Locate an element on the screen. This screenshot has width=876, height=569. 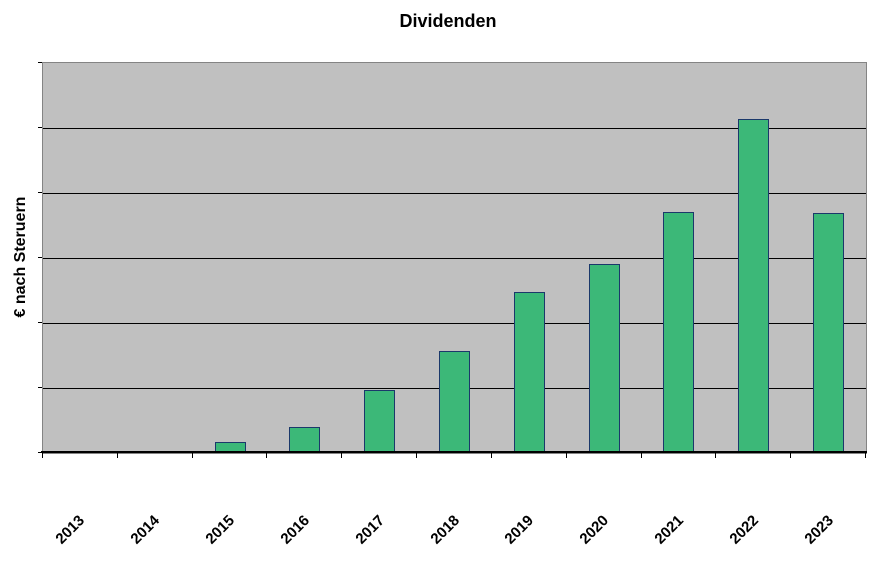
x-axis-label-2020: 2020 is located at coordinates (594, 530).